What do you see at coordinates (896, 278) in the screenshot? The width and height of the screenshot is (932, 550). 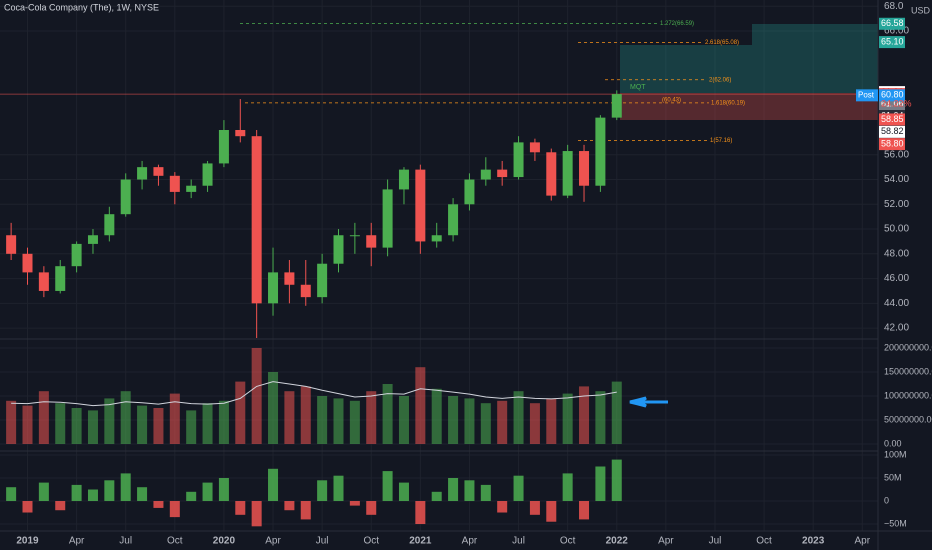 I see `y-tick-label: 46.00` at bounding box center [896, 278].